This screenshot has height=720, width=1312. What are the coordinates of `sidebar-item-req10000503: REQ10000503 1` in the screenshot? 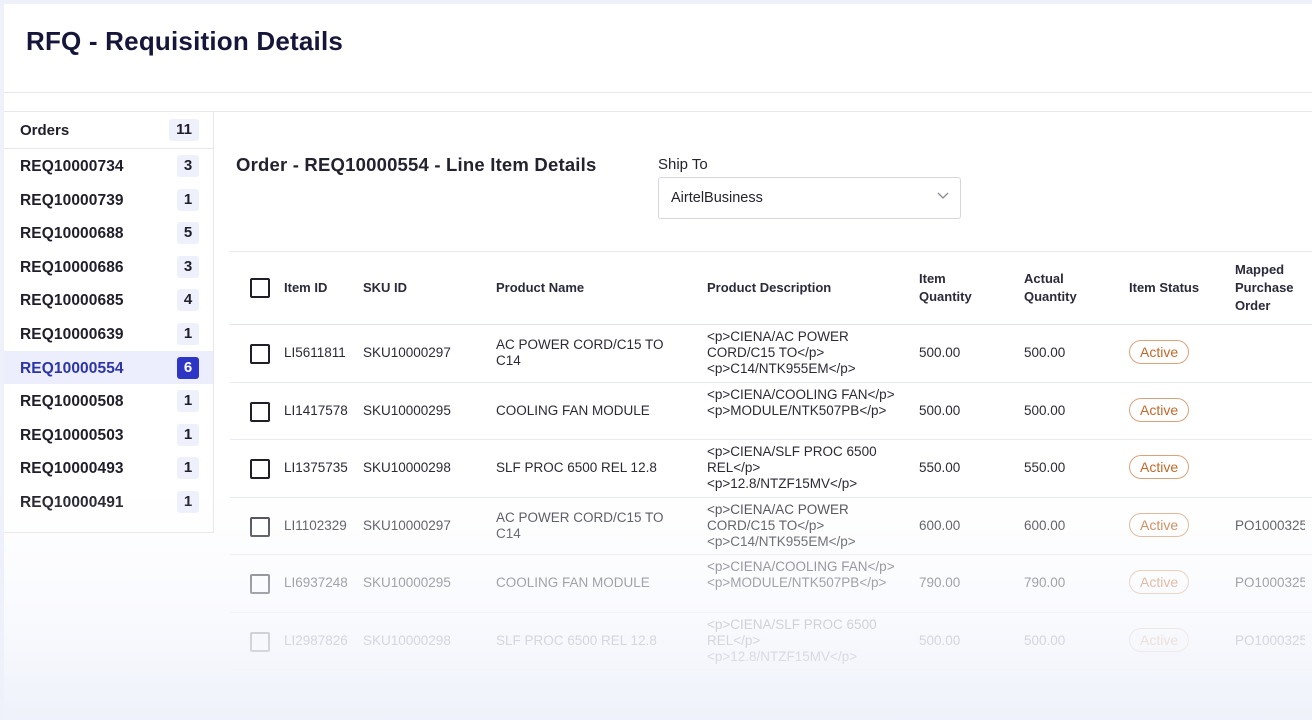 It's located at (108, 435).